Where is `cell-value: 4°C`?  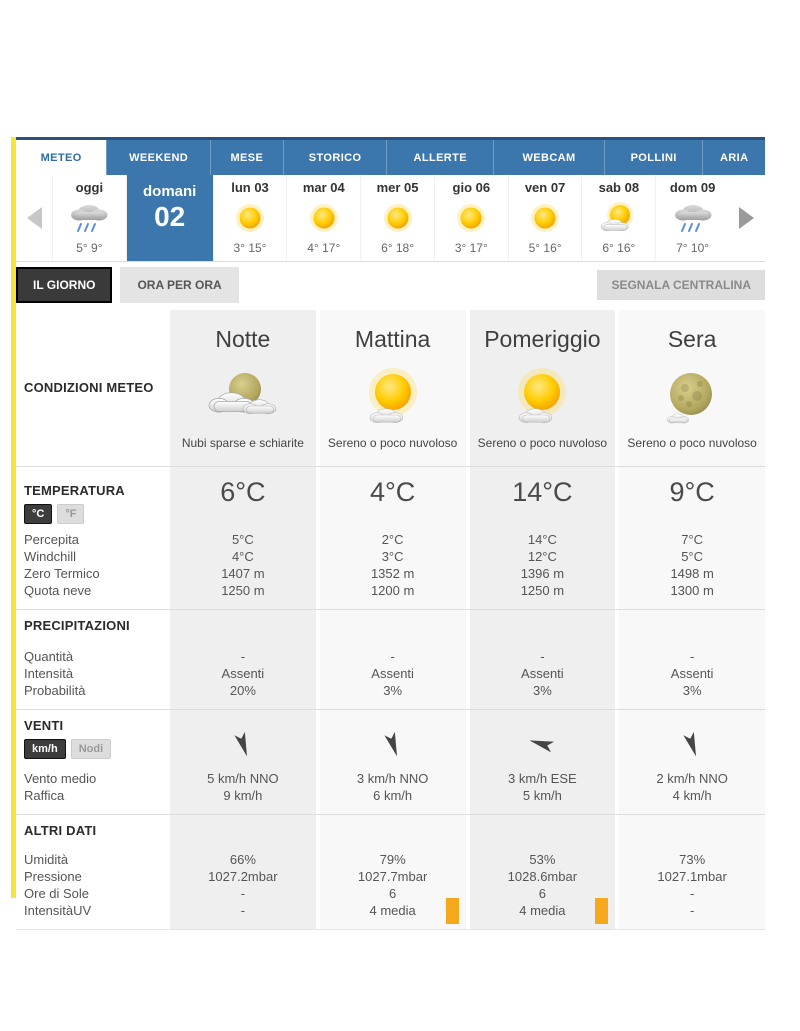
cell-value: 4°C is located at coordinates (242, 556).